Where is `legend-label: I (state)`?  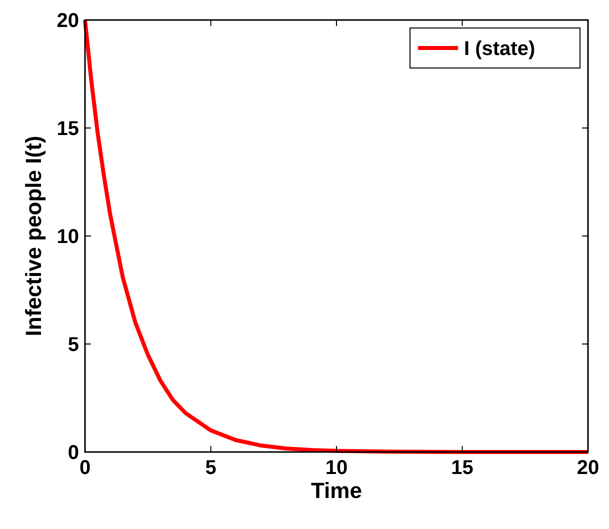
legend-label: I (state) is located at coordinates (500, 49).